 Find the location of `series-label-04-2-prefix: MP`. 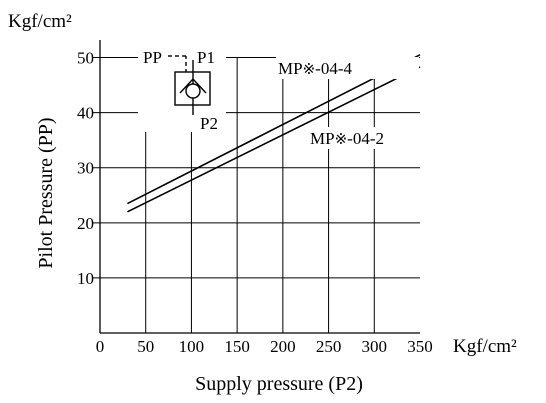

series-label-04-2-prefix: MP is located at coordinates (322, 138).